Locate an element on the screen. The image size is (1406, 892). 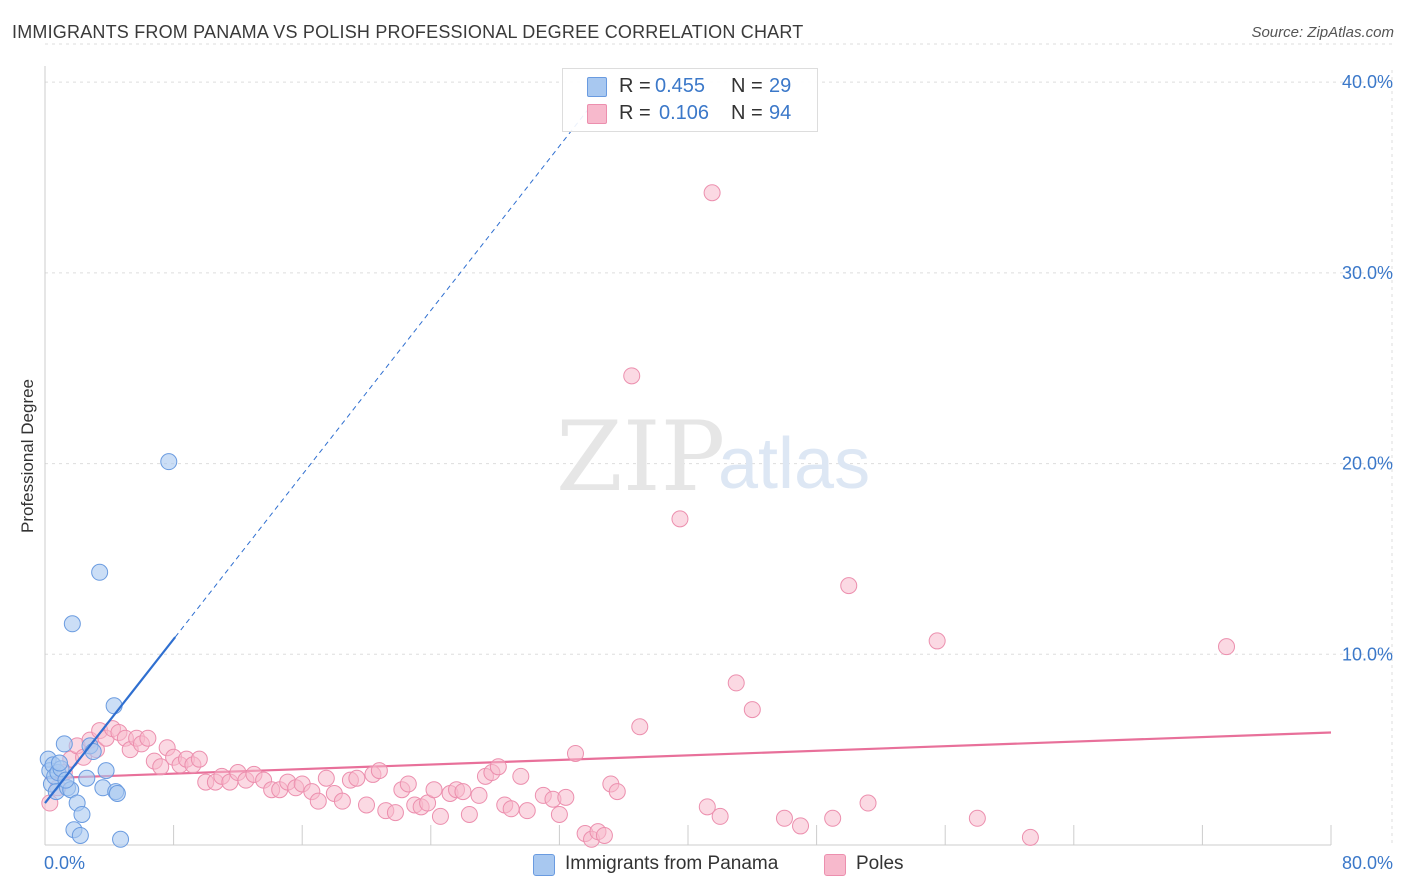
panama-r-label: R = is located at coordinates (635, 86).